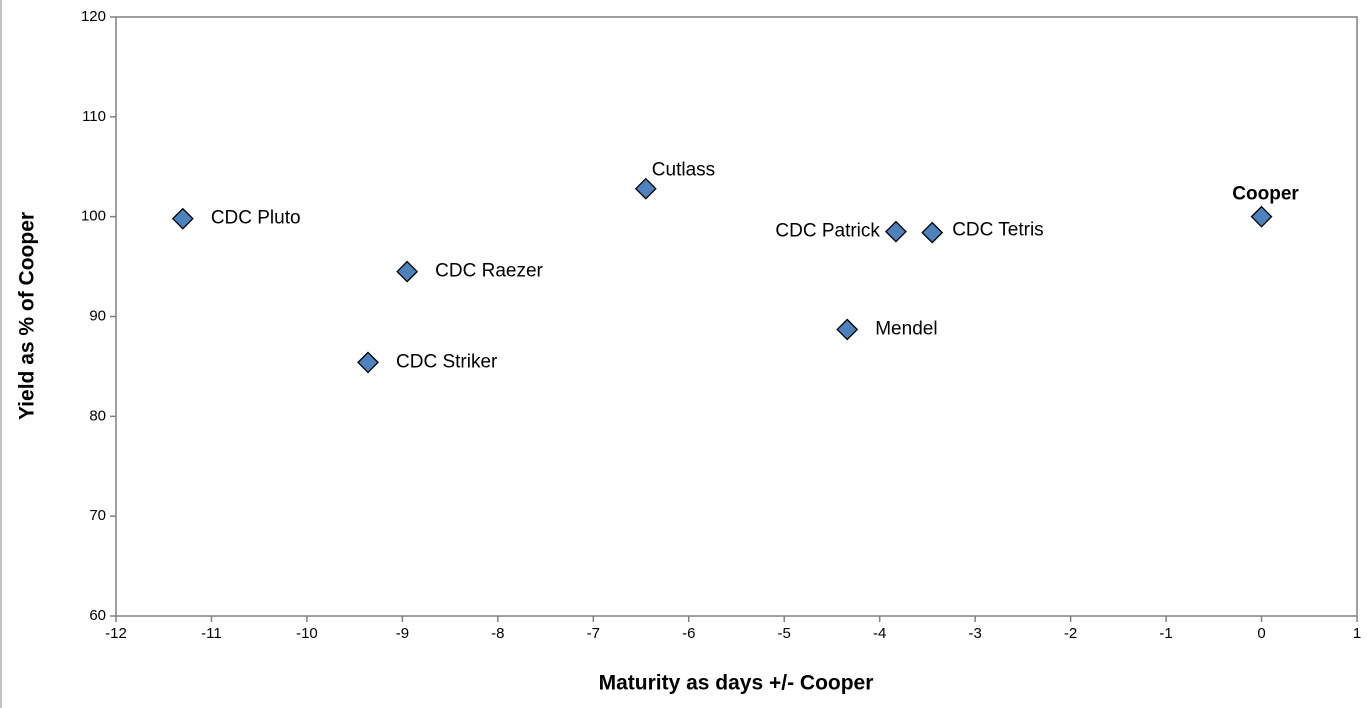 This screenshot has height=708, width=1367. Describe the element at coordinates (683, 170) in the screenshot. I see `point-label: Cutlass` at that location.